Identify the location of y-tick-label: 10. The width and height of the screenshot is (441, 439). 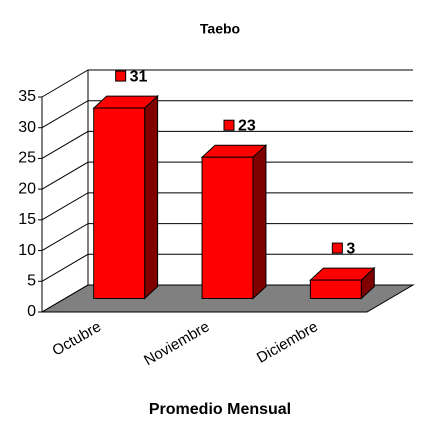
(27, 250).